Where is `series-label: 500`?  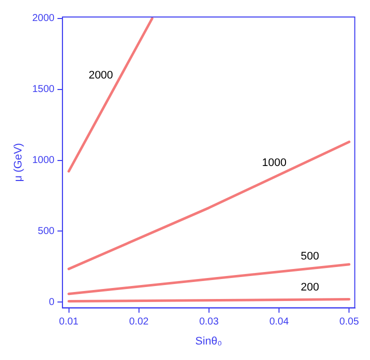
series-label: 500 is located at coordinates (310, 256).